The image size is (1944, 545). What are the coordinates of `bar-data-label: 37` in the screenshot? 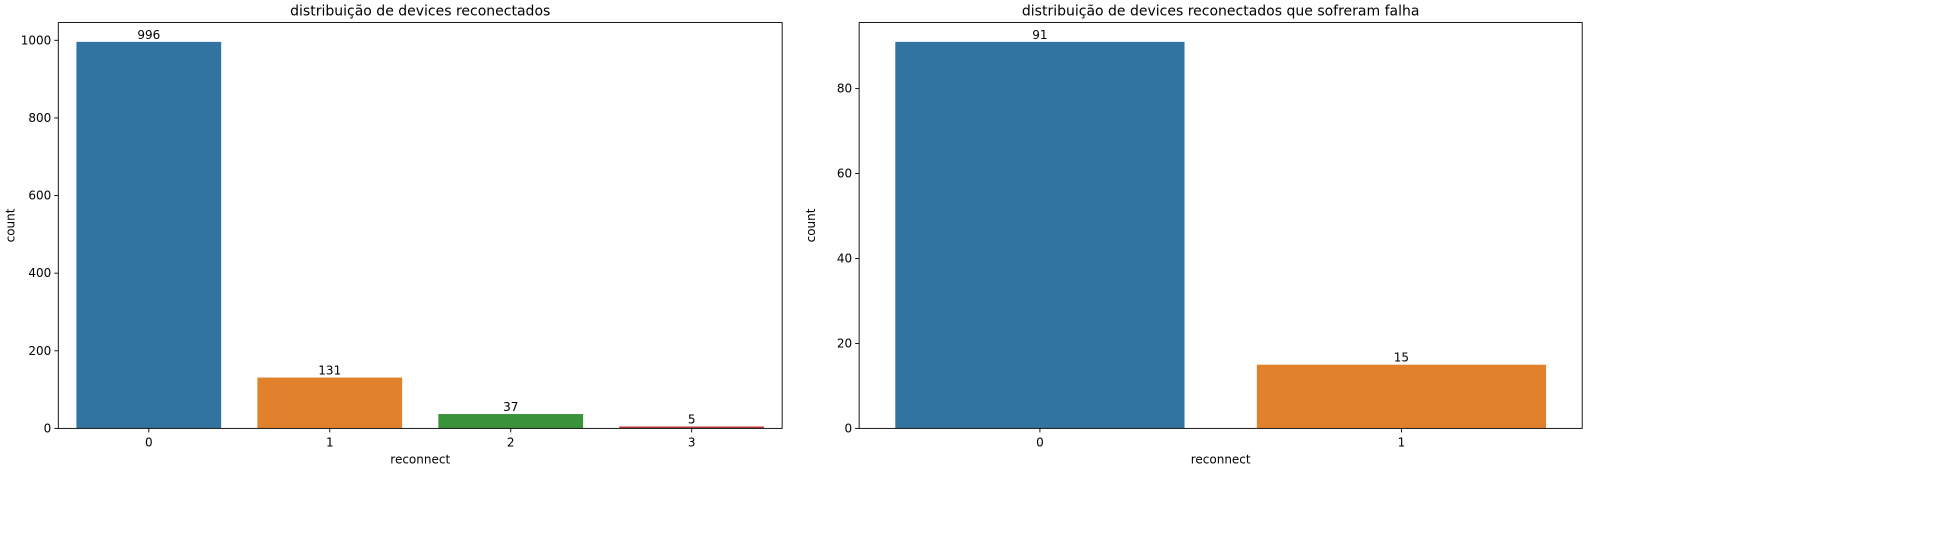 It's located at (510, 407).